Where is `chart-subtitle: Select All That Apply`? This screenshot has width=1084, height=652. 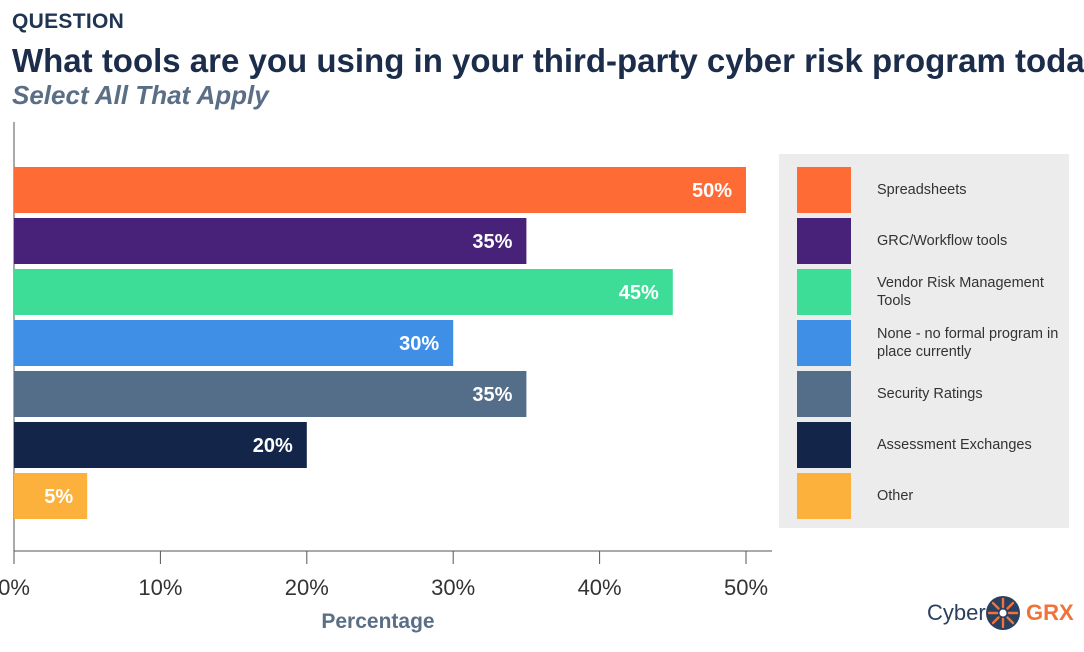
chart-subtitle: Select All That Apply is located at coordinates (140, 95).